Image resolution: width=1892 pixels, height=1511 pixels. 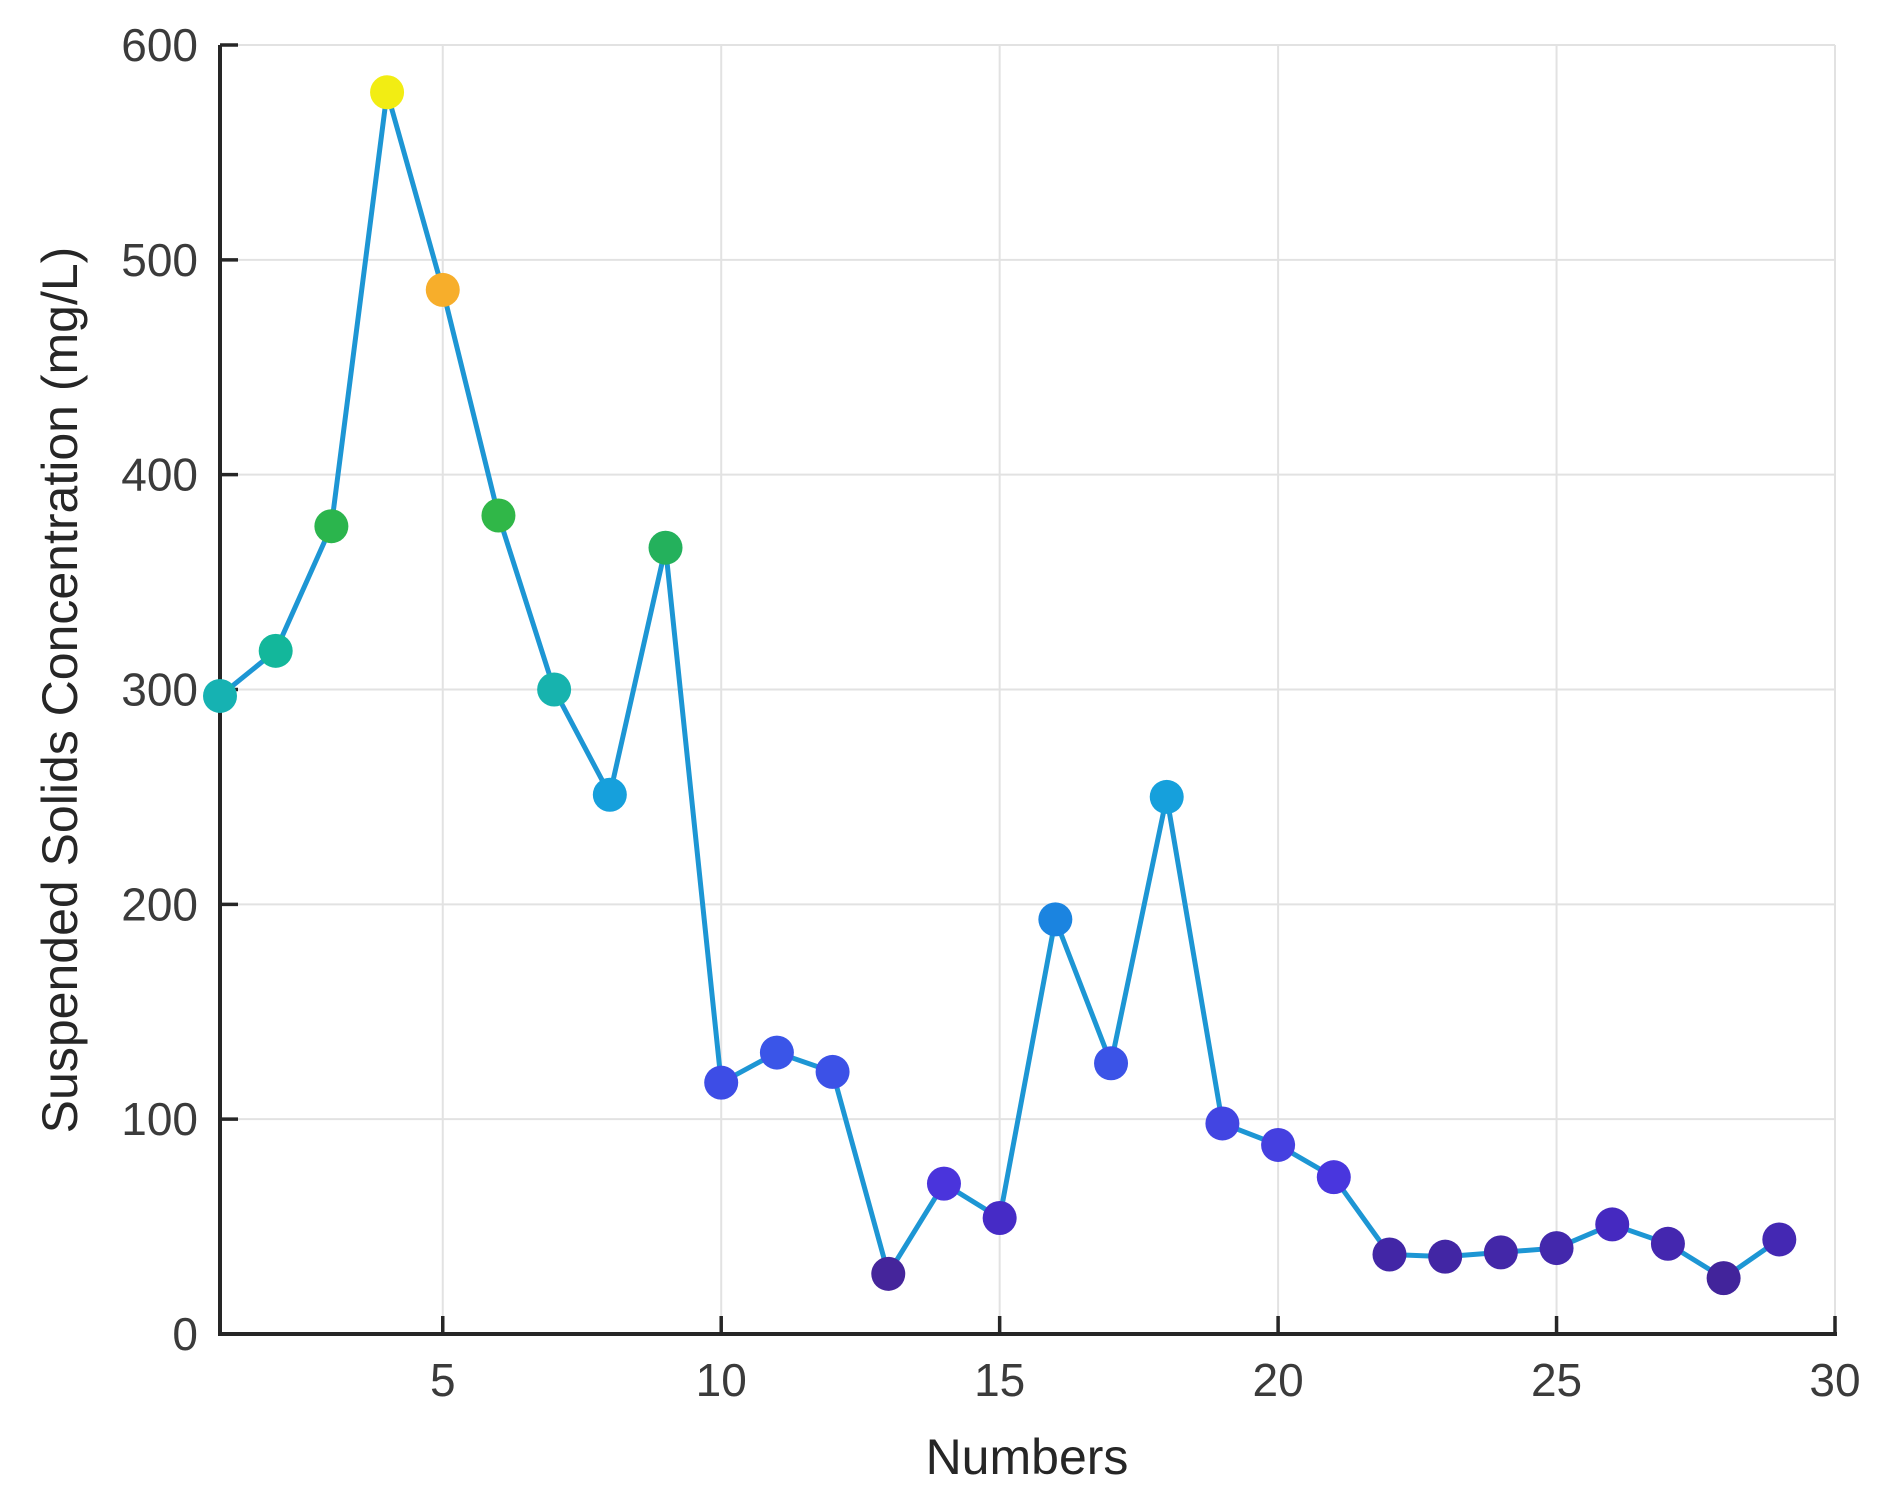 I want to click on x-axis-label: Numbers, so click(x=1027, y=1457).